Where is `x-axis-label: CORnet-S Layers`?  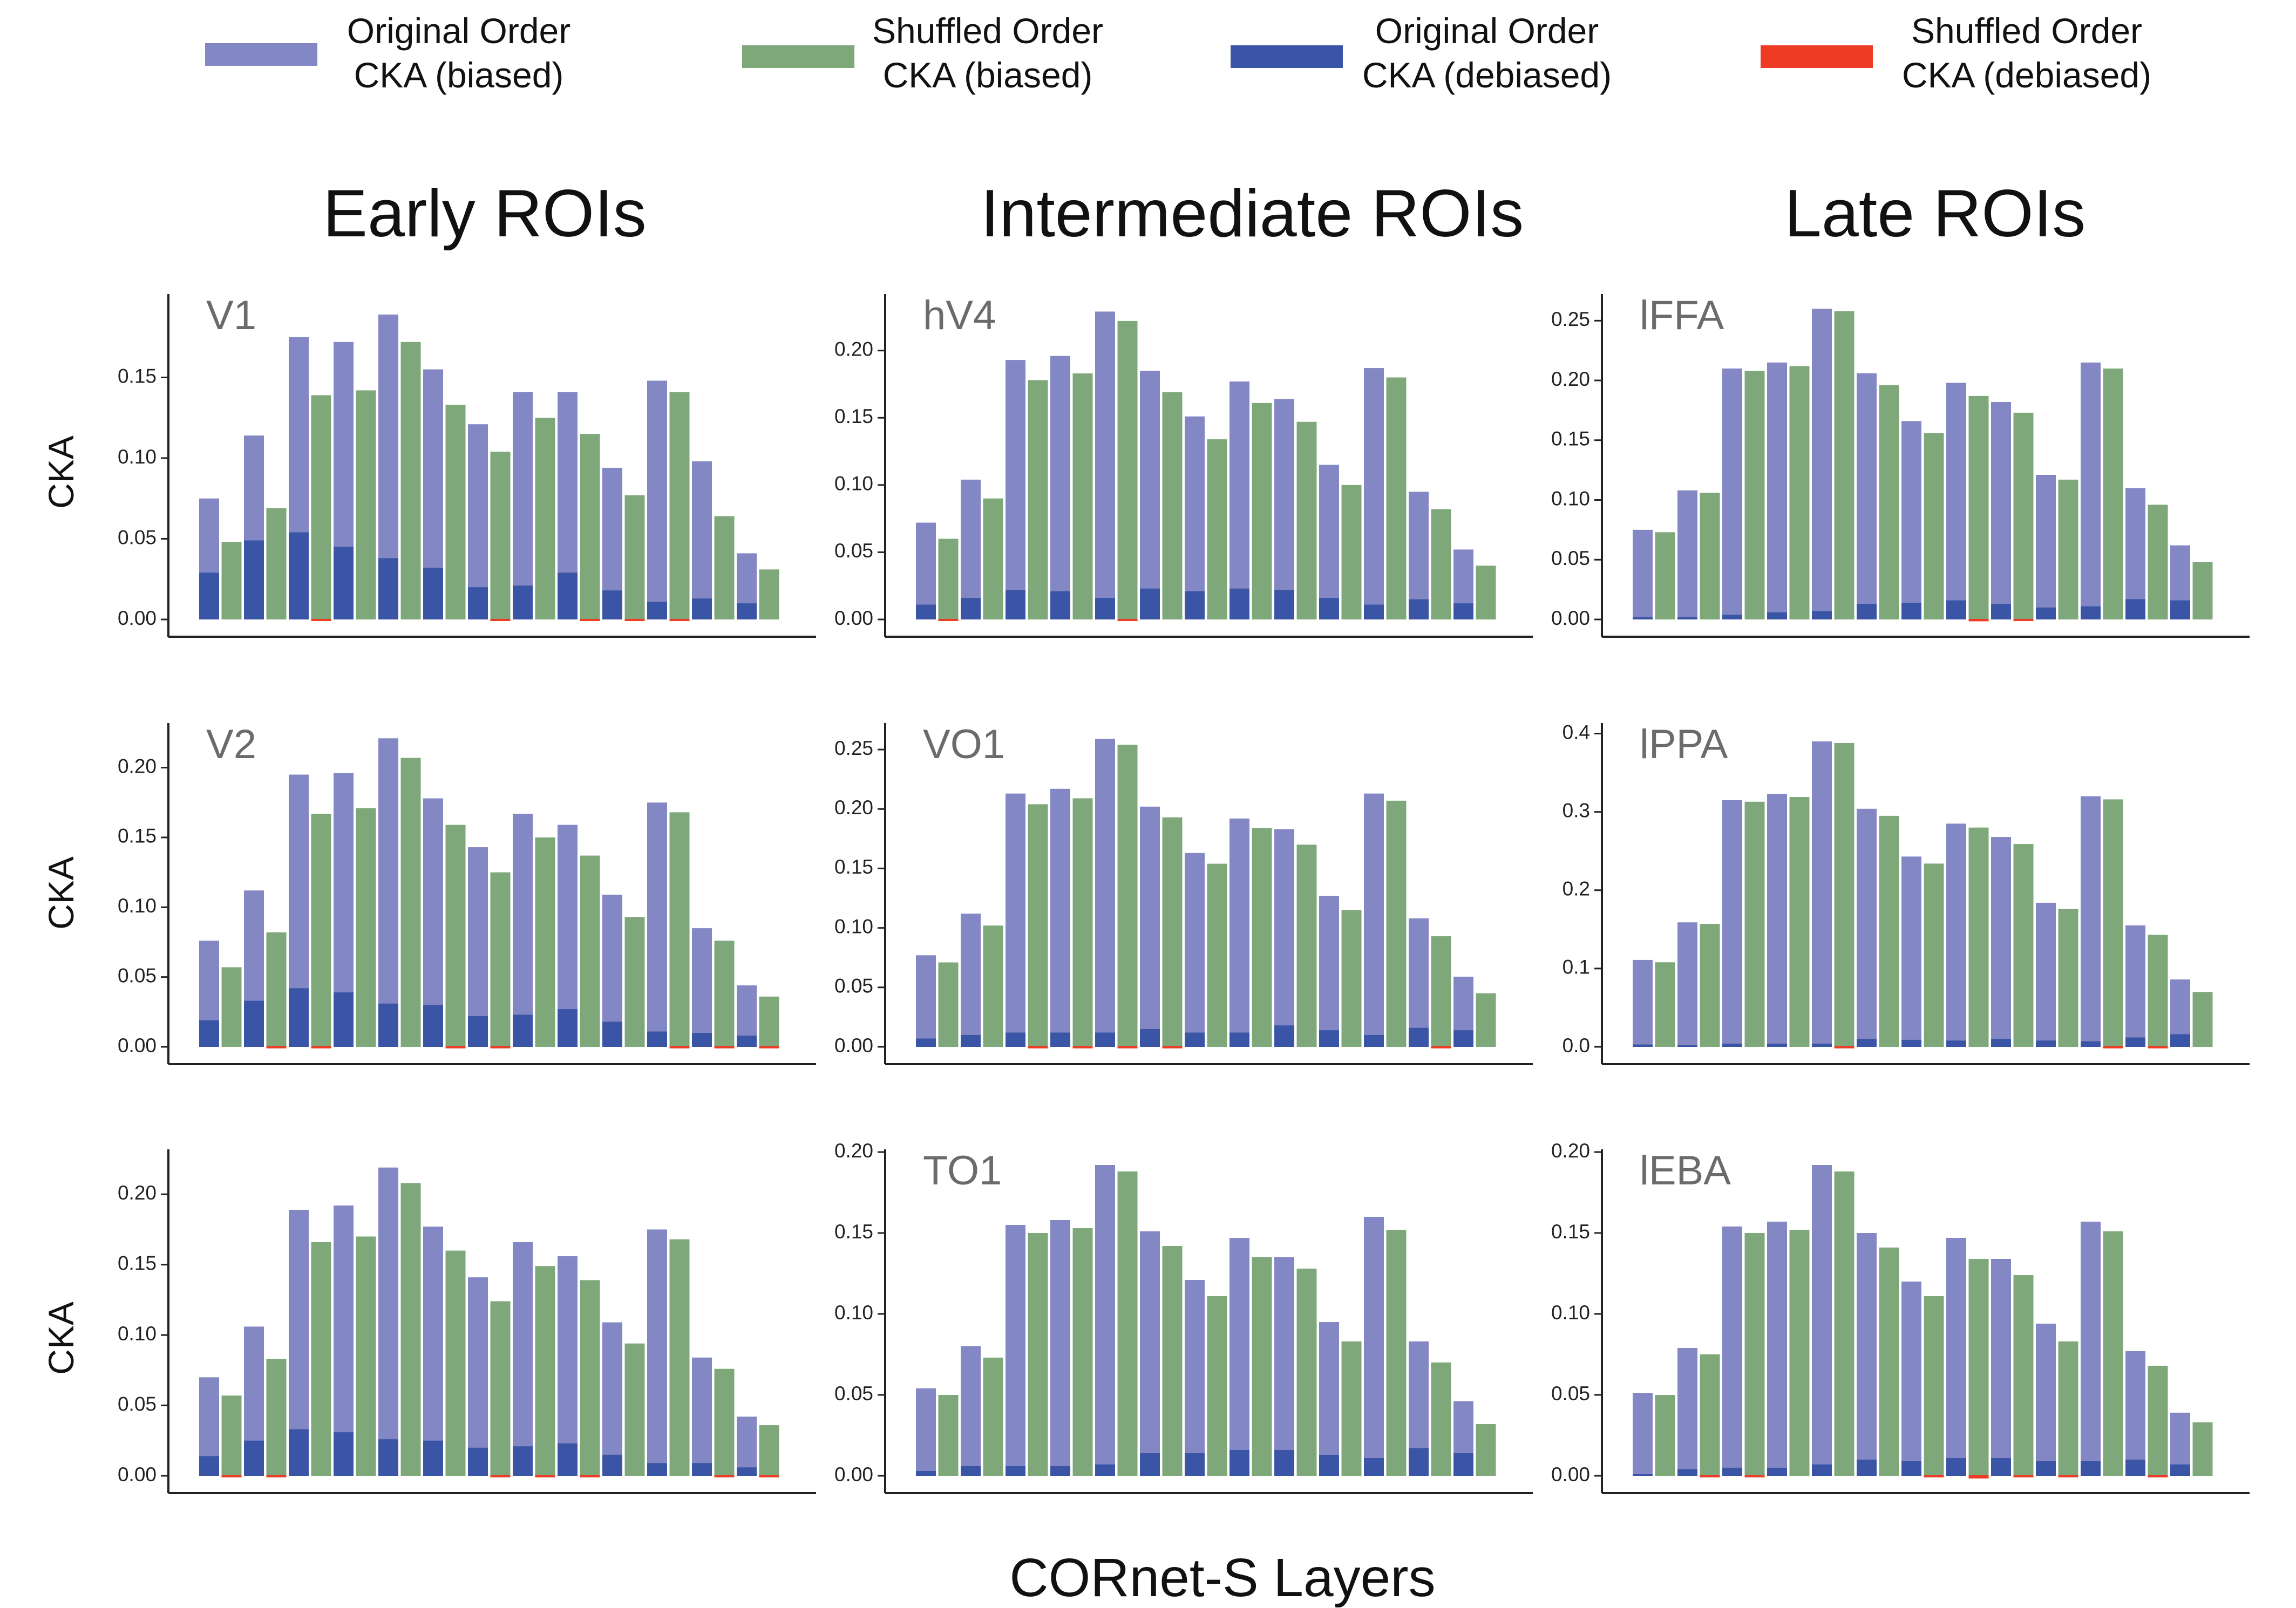 x-axis-label: CORnet-S Layers is located at coordinates (1222, 1578).